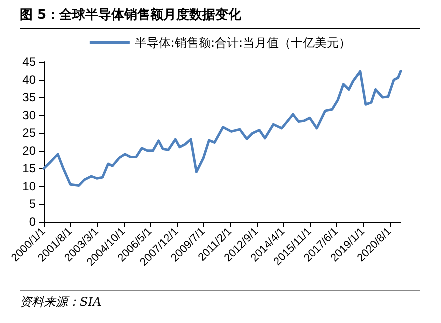 Image resolution: width=441 pixels, height=323 pixels. I want to click on text: 资料来源：SIA, so click(220, 300).